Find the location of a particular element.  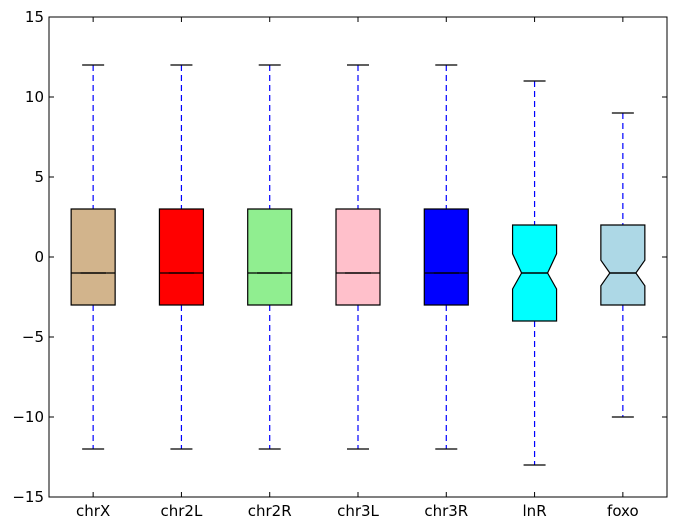

box-chr3L is located at coordinates (358, 257).